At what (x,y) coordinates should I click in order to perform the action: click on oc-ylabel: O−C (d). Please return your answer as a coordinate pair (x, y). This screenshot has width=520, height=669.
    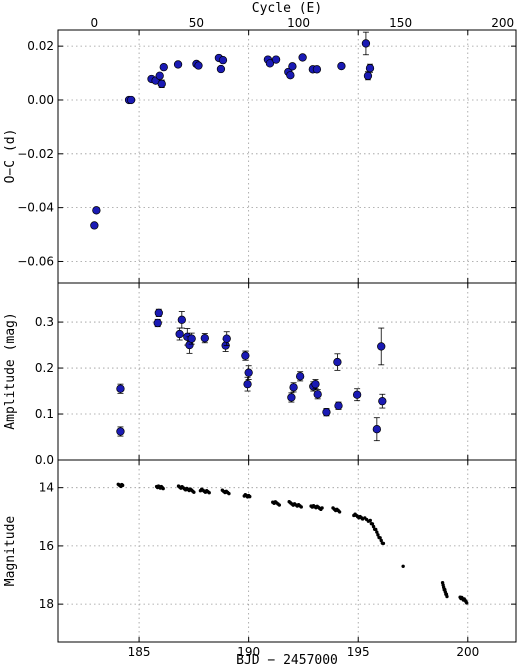
    Looking at the image, I should click on (10, 156).